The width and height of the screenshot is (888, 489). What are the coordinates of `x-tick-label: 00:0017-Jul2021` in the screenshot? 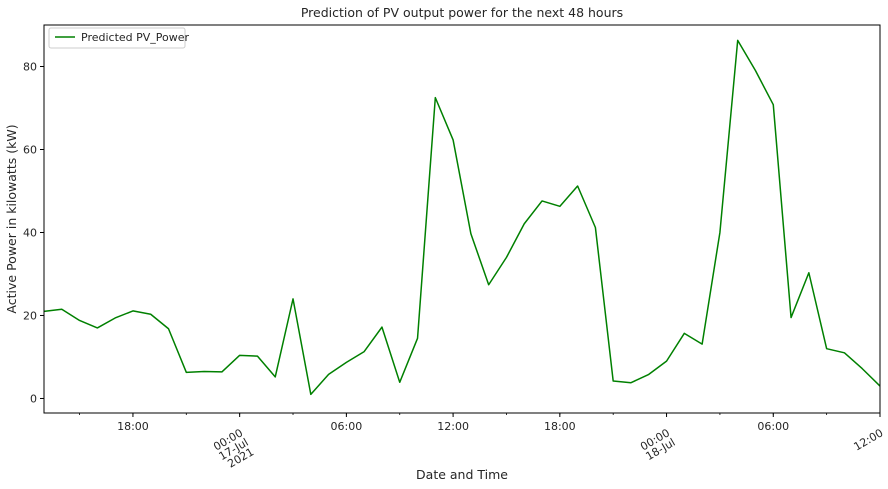 It's located at (233, 449).